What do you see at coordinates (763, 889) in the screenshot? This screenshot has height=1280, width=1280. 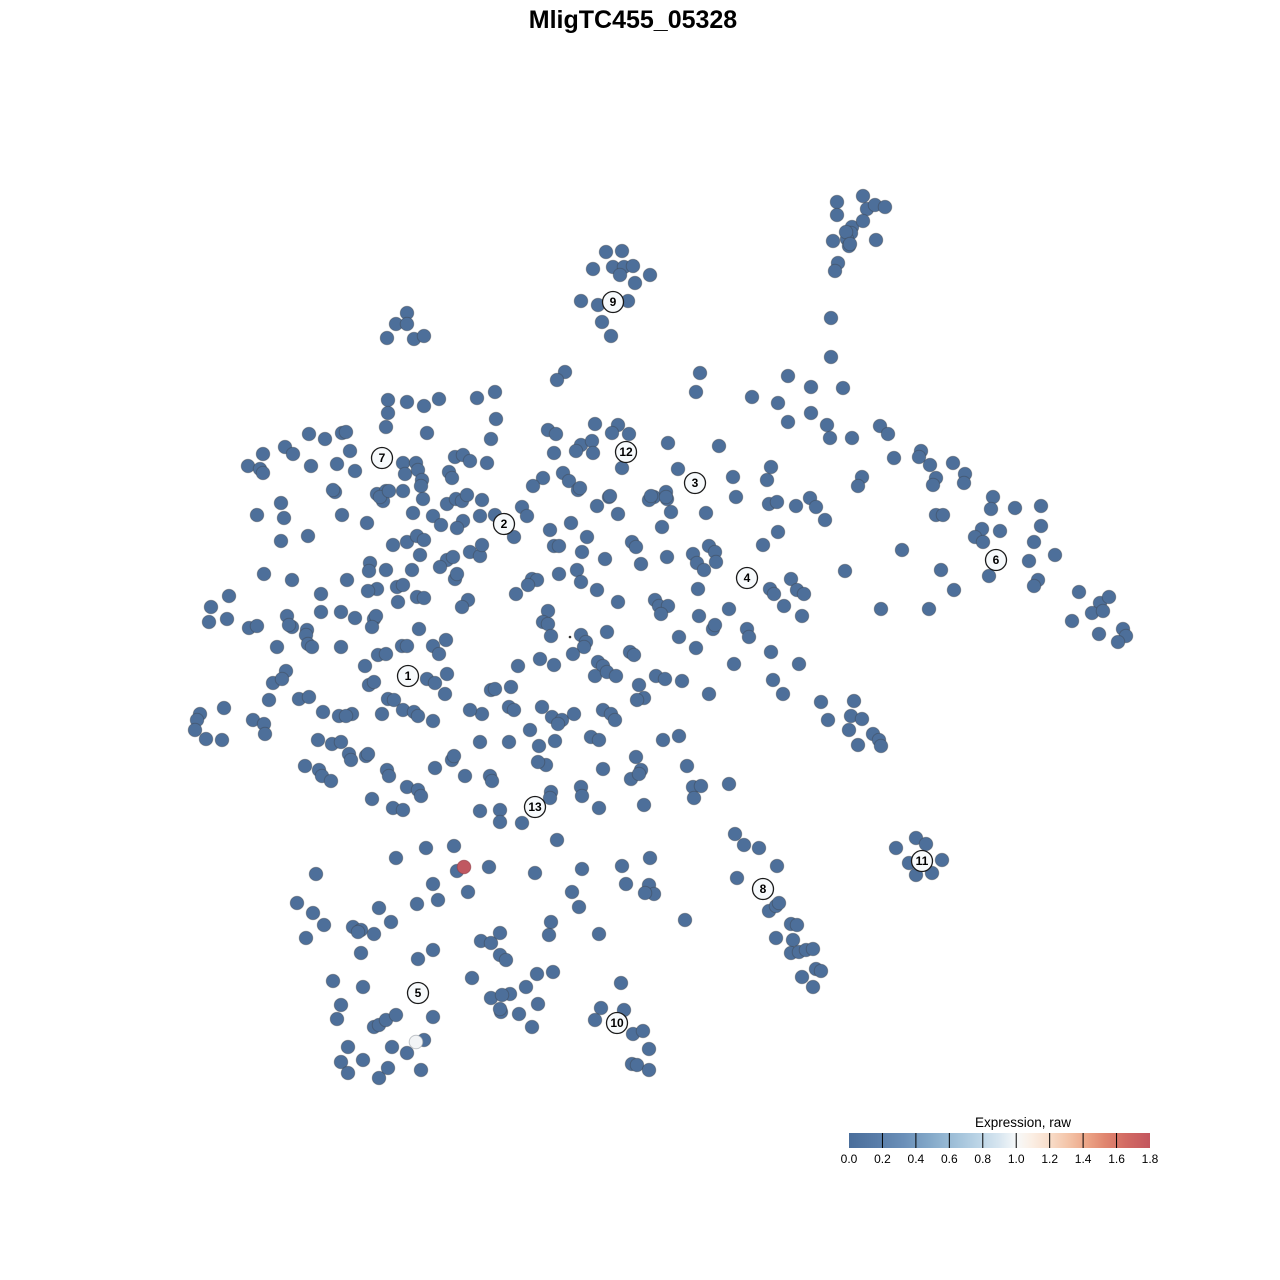 I see `cluster-label-8: 8` at bounding box center [763, 889].